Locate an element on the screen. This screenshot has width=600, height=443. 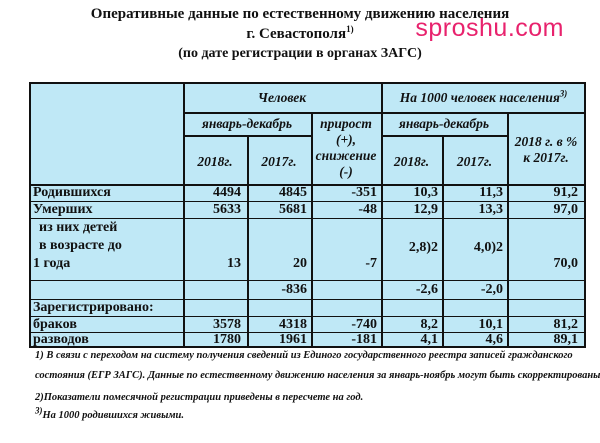
births-growth: -351 is located at coordinates (364, 192).